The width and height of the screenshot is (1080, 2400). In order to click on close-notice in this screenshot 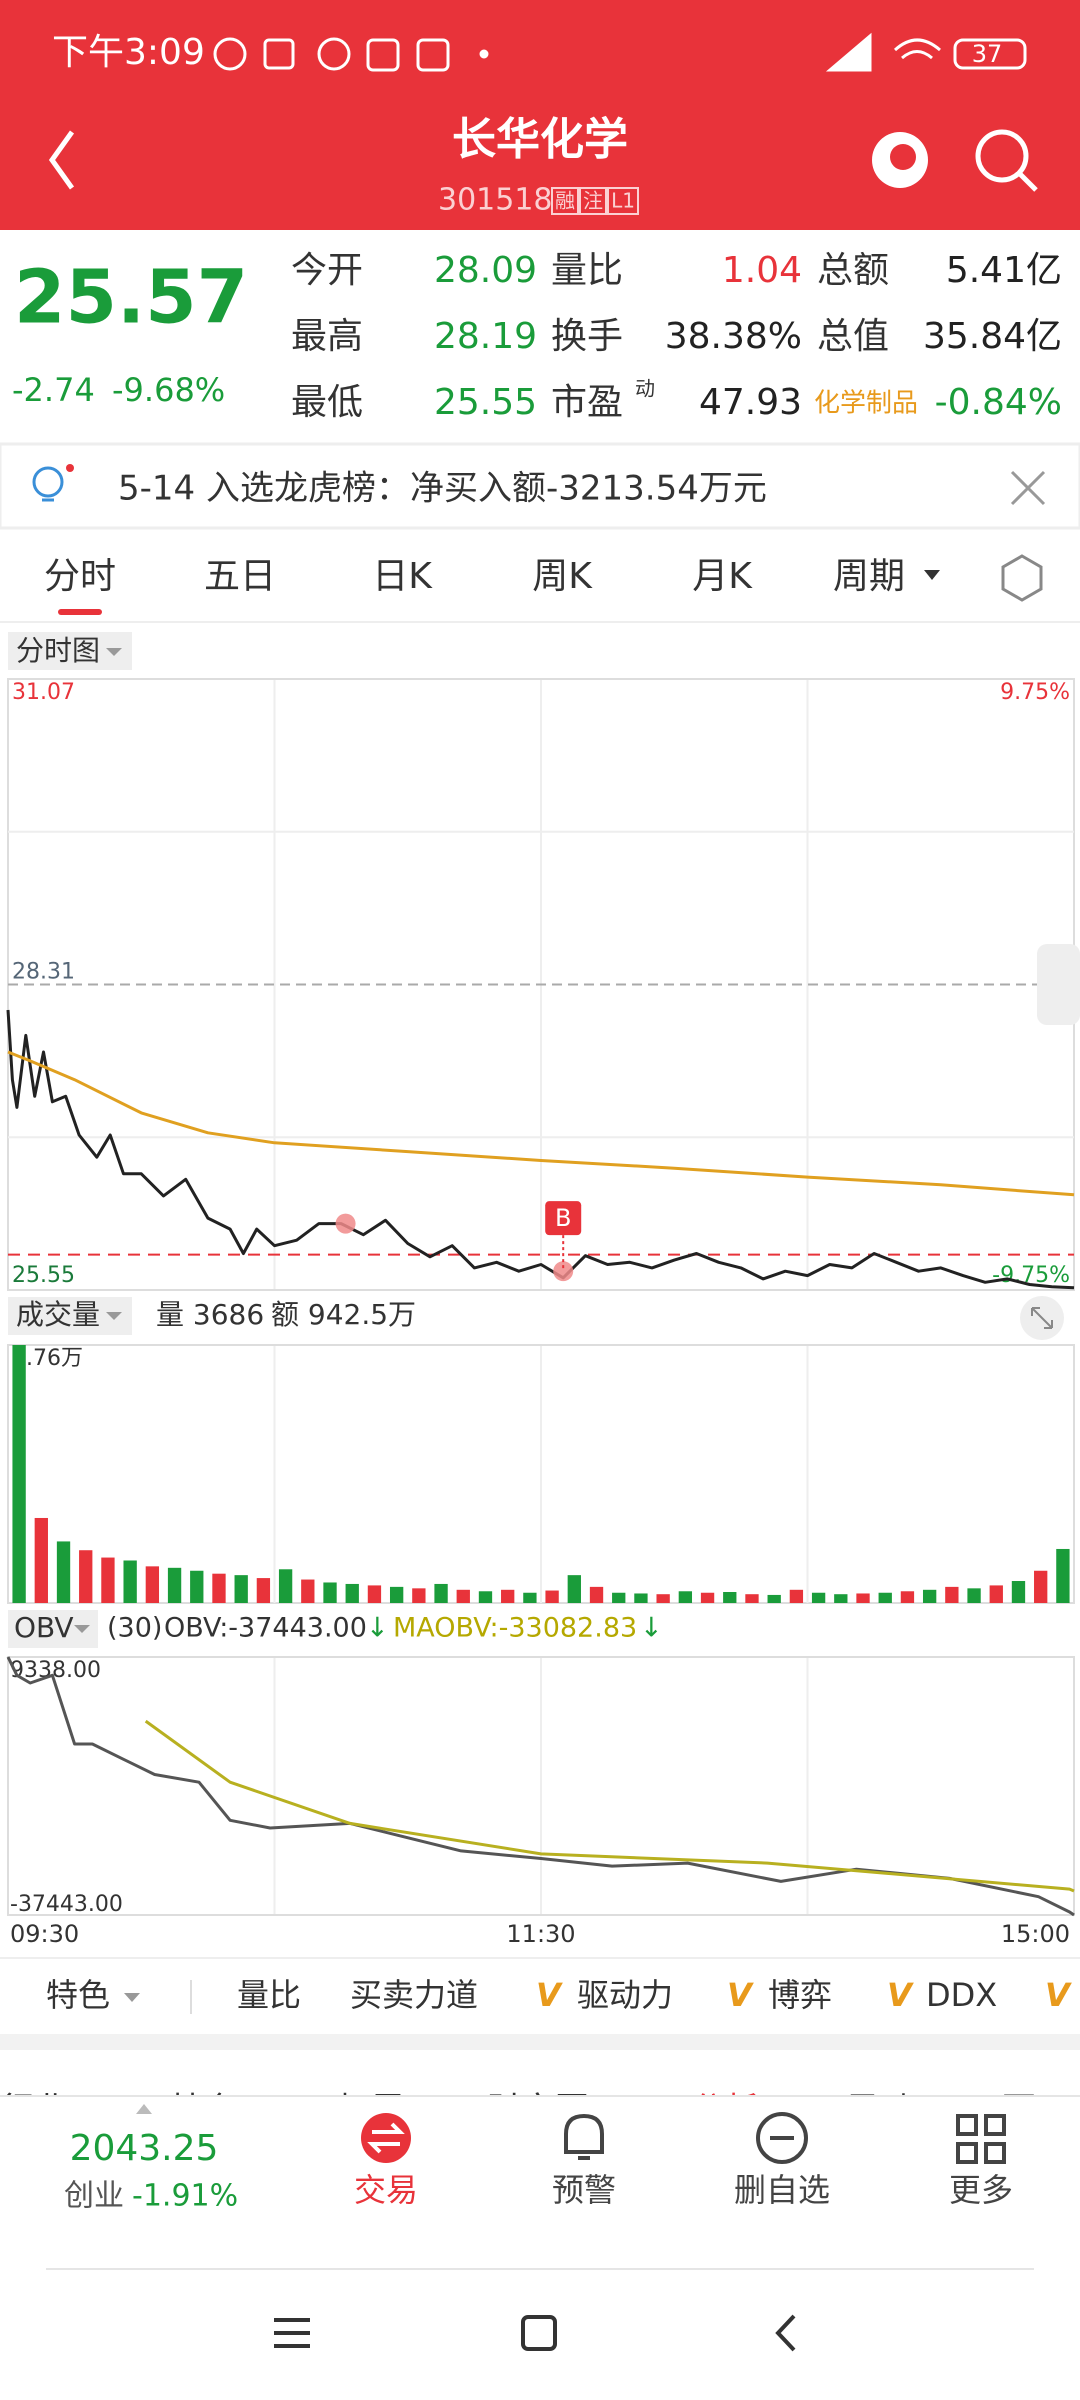, I will do `click(1028, 488)`.